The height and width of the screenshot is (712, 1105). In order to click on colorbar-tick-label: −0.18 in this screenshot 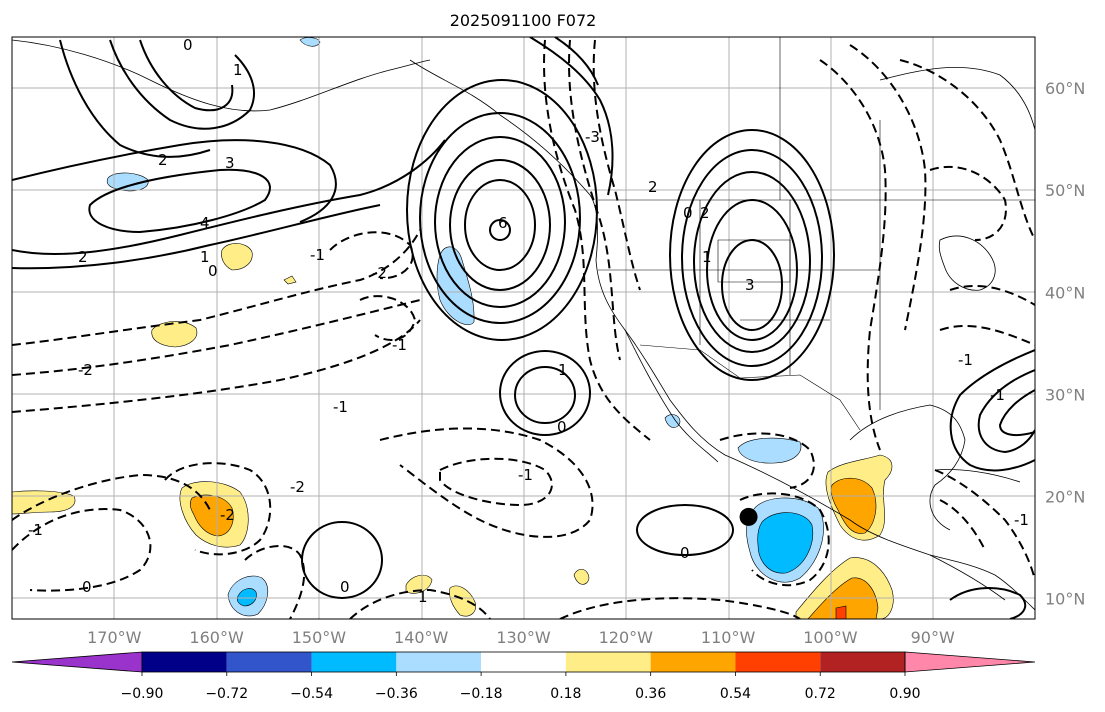, I will do `click(481, 694)`.